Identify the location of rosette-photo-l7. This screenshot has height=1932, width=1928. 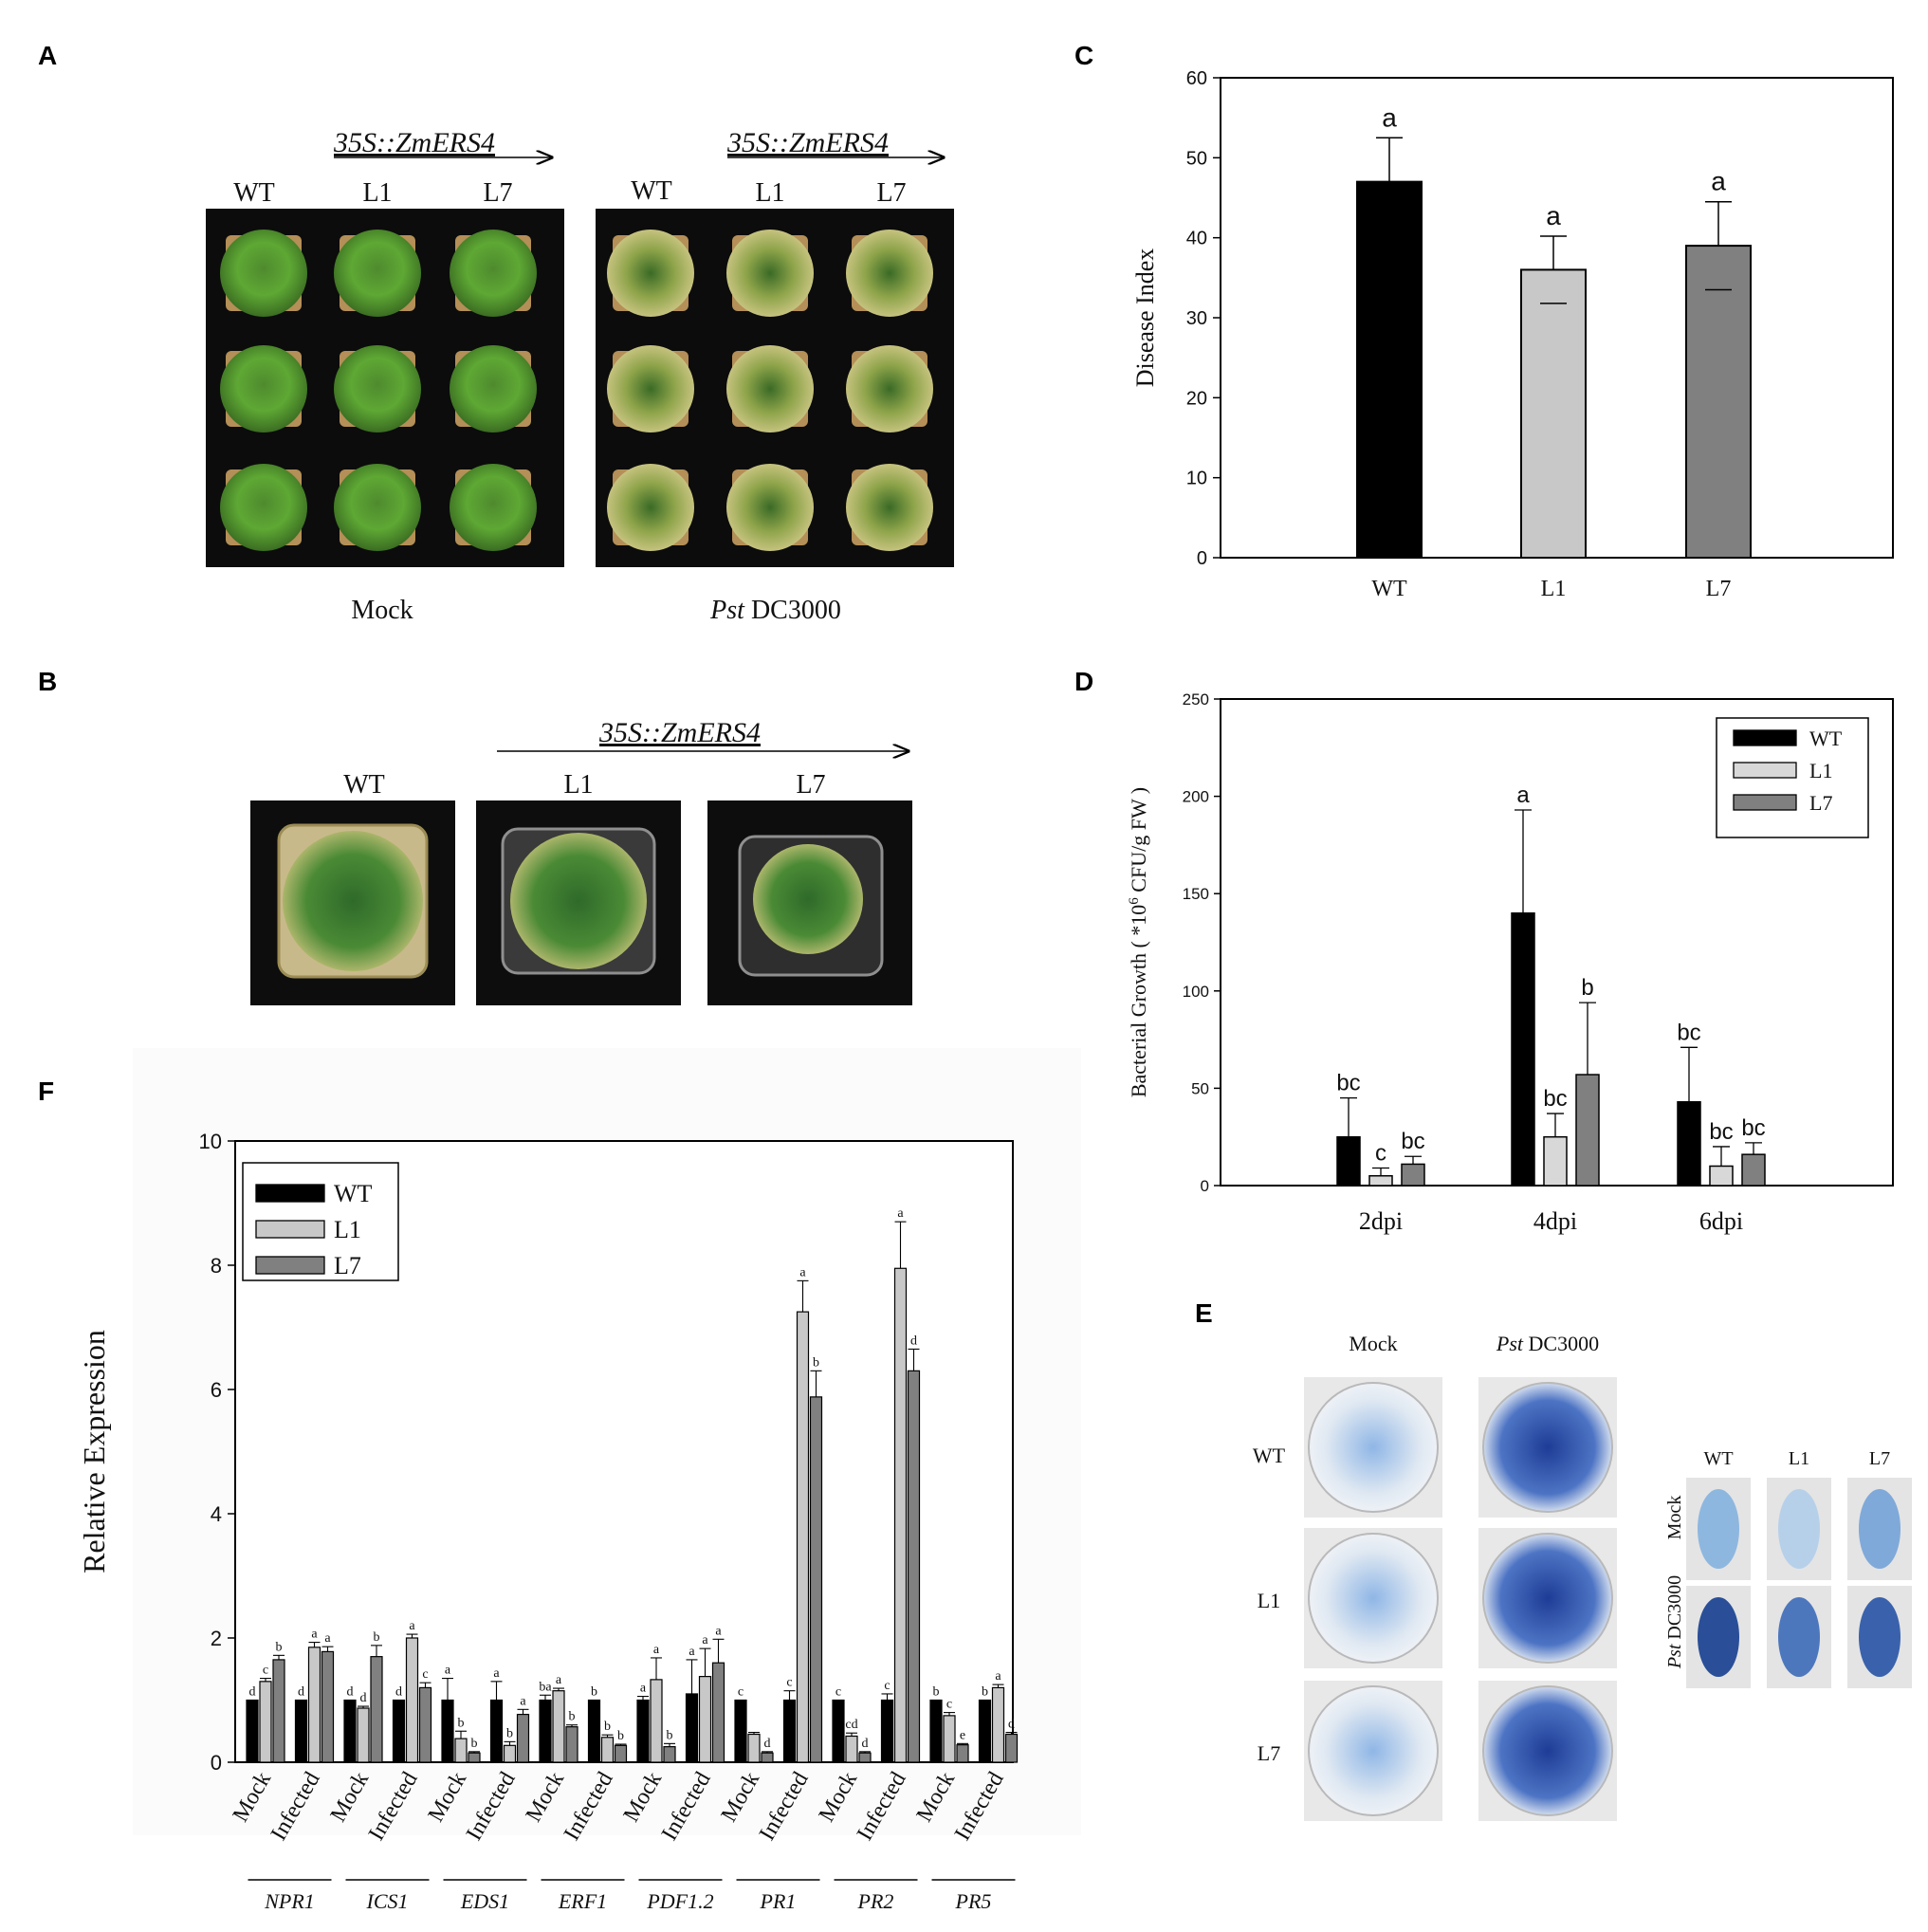
(809, 902).